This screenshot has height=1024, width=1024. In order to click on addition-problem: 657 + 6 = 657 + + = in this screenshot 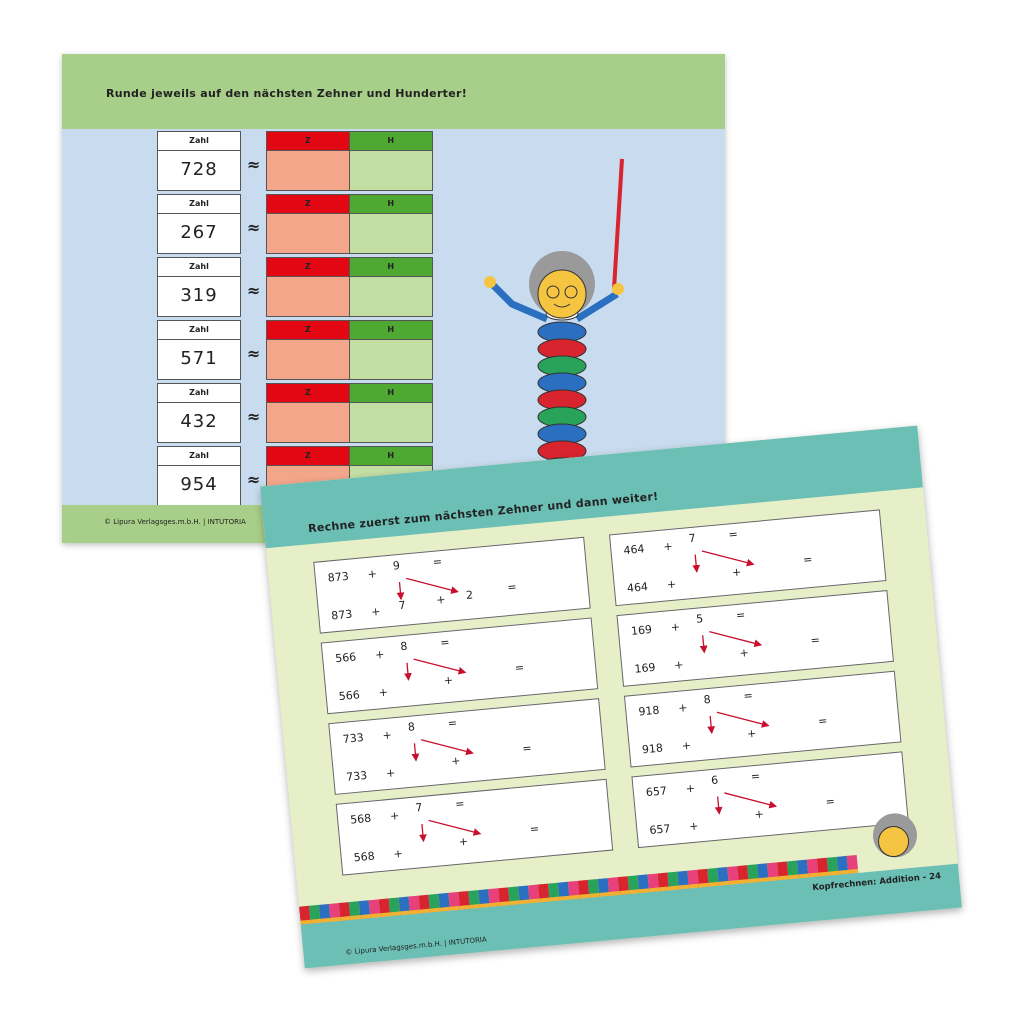, I will do `click(770, 800)`.